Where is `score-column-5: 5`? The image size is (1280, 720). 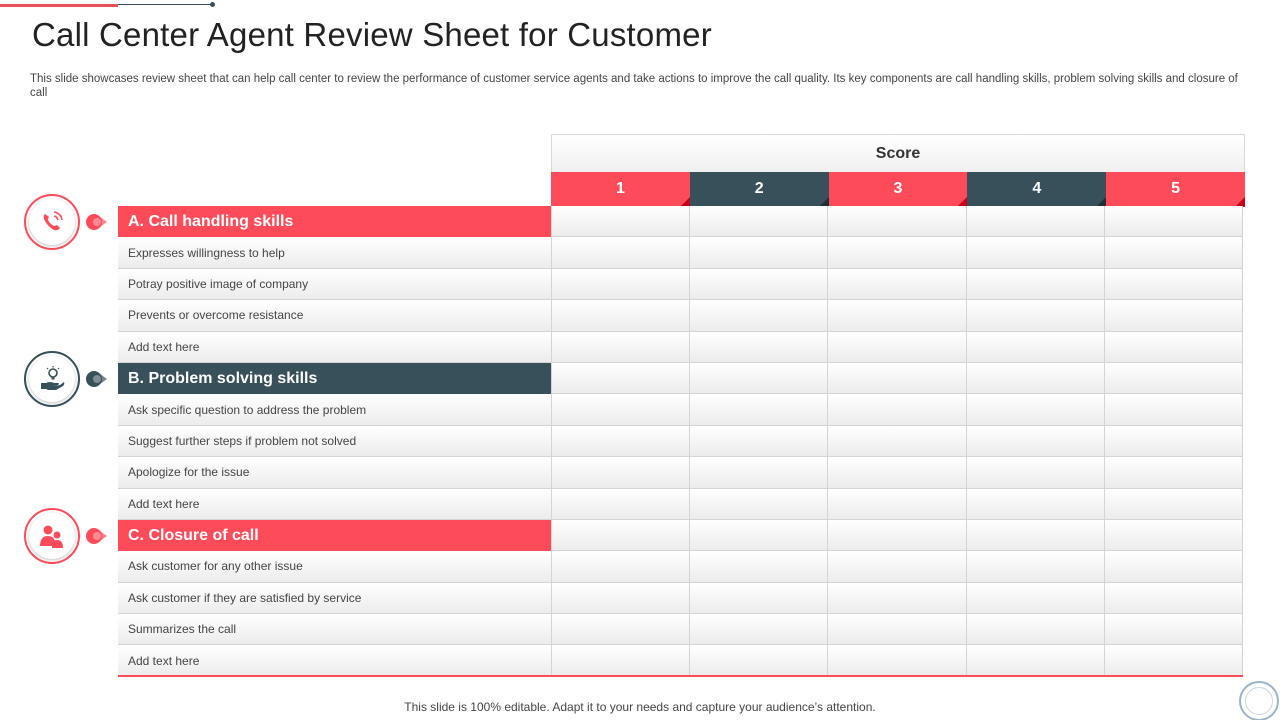 score-column-5: 5 is located at coordinates (1175, 189).